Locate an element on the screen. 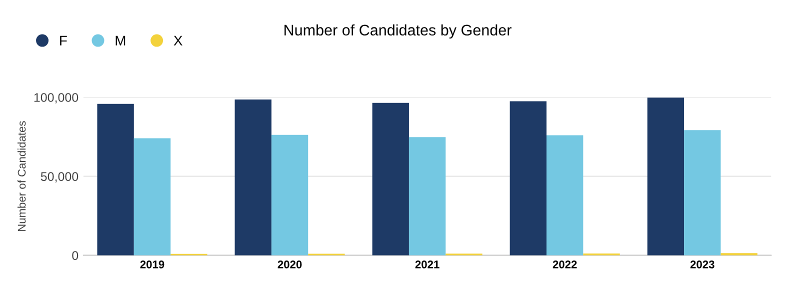  y-tick-label: 0 is located at coordinates (75, 255).